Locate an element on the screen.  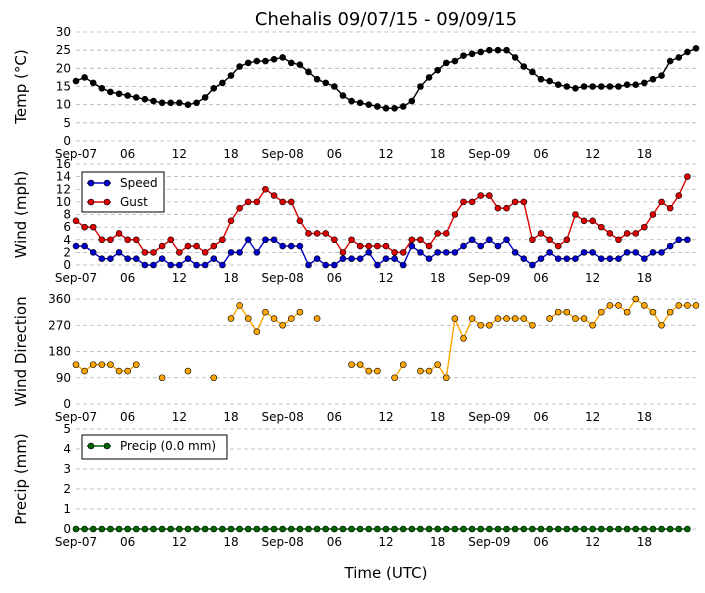
y-tick-label: 25 is located at coordinates (63, 50).